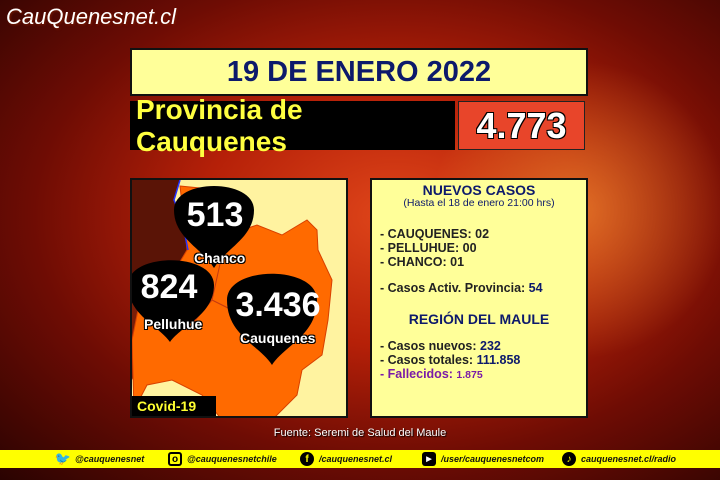  I want to click on logo: CauQuenesnet.cl, so click(91, 16).